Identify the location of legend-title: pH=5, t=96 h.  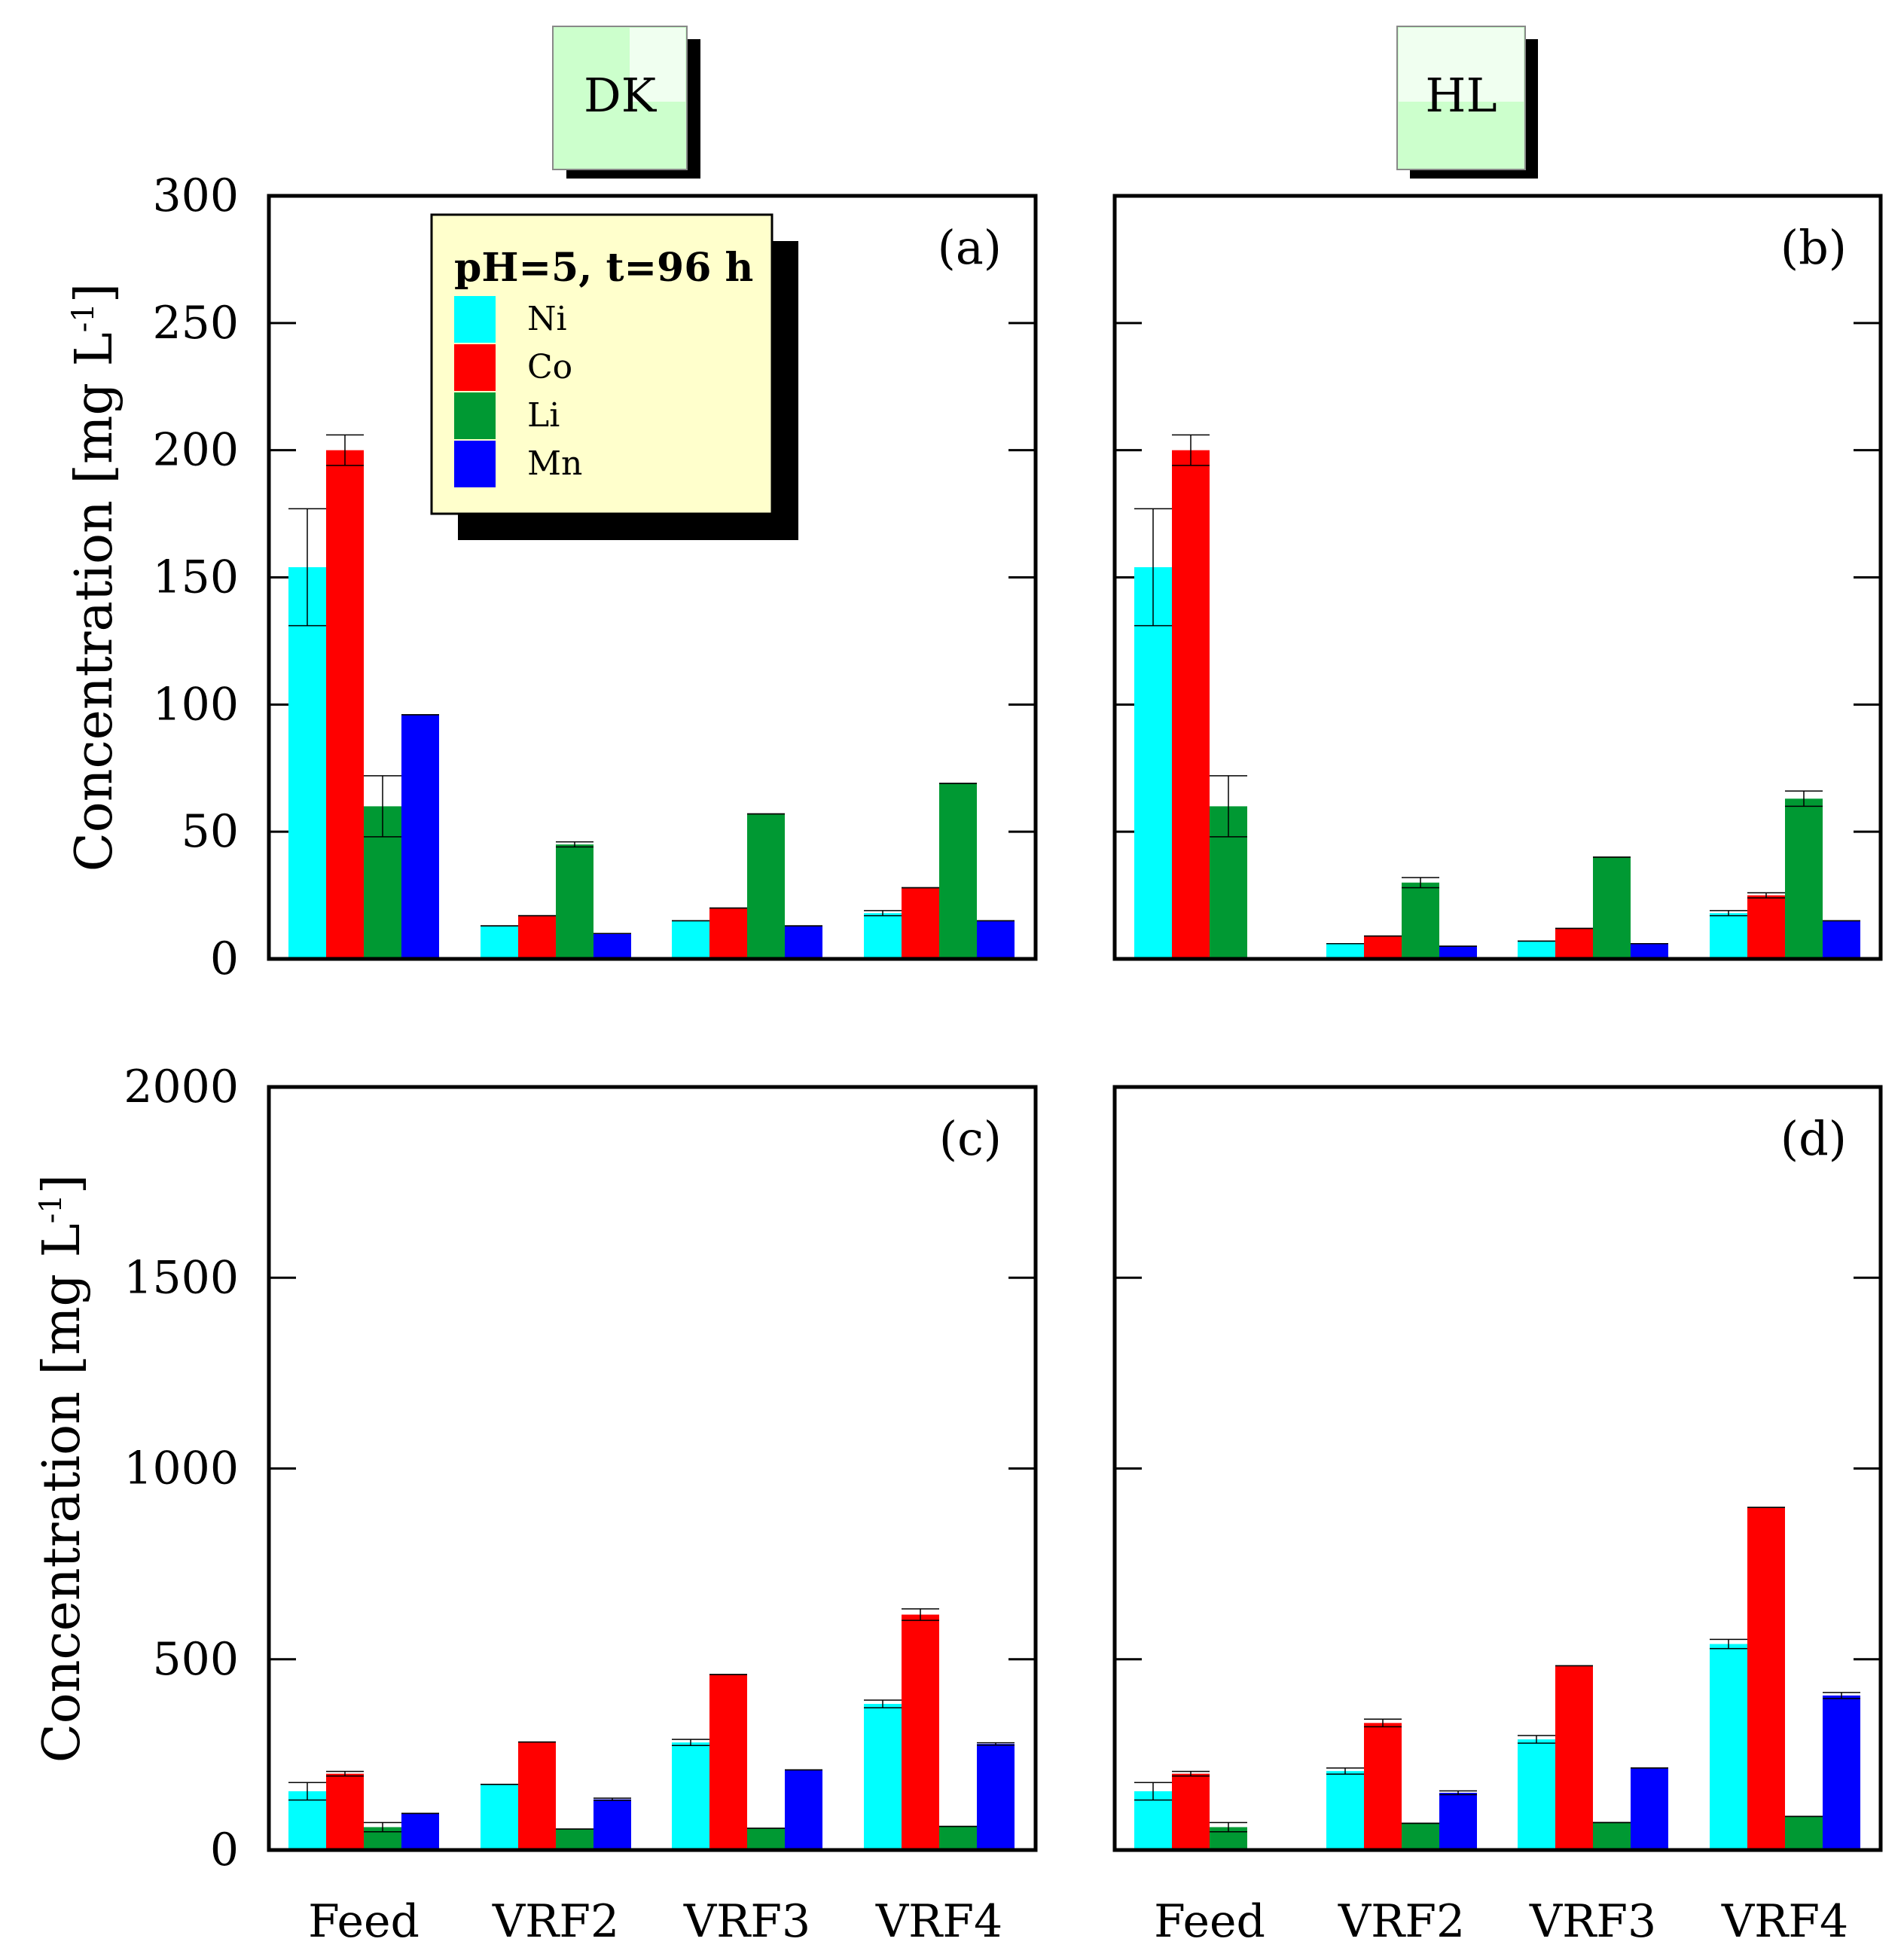
(603, 268).